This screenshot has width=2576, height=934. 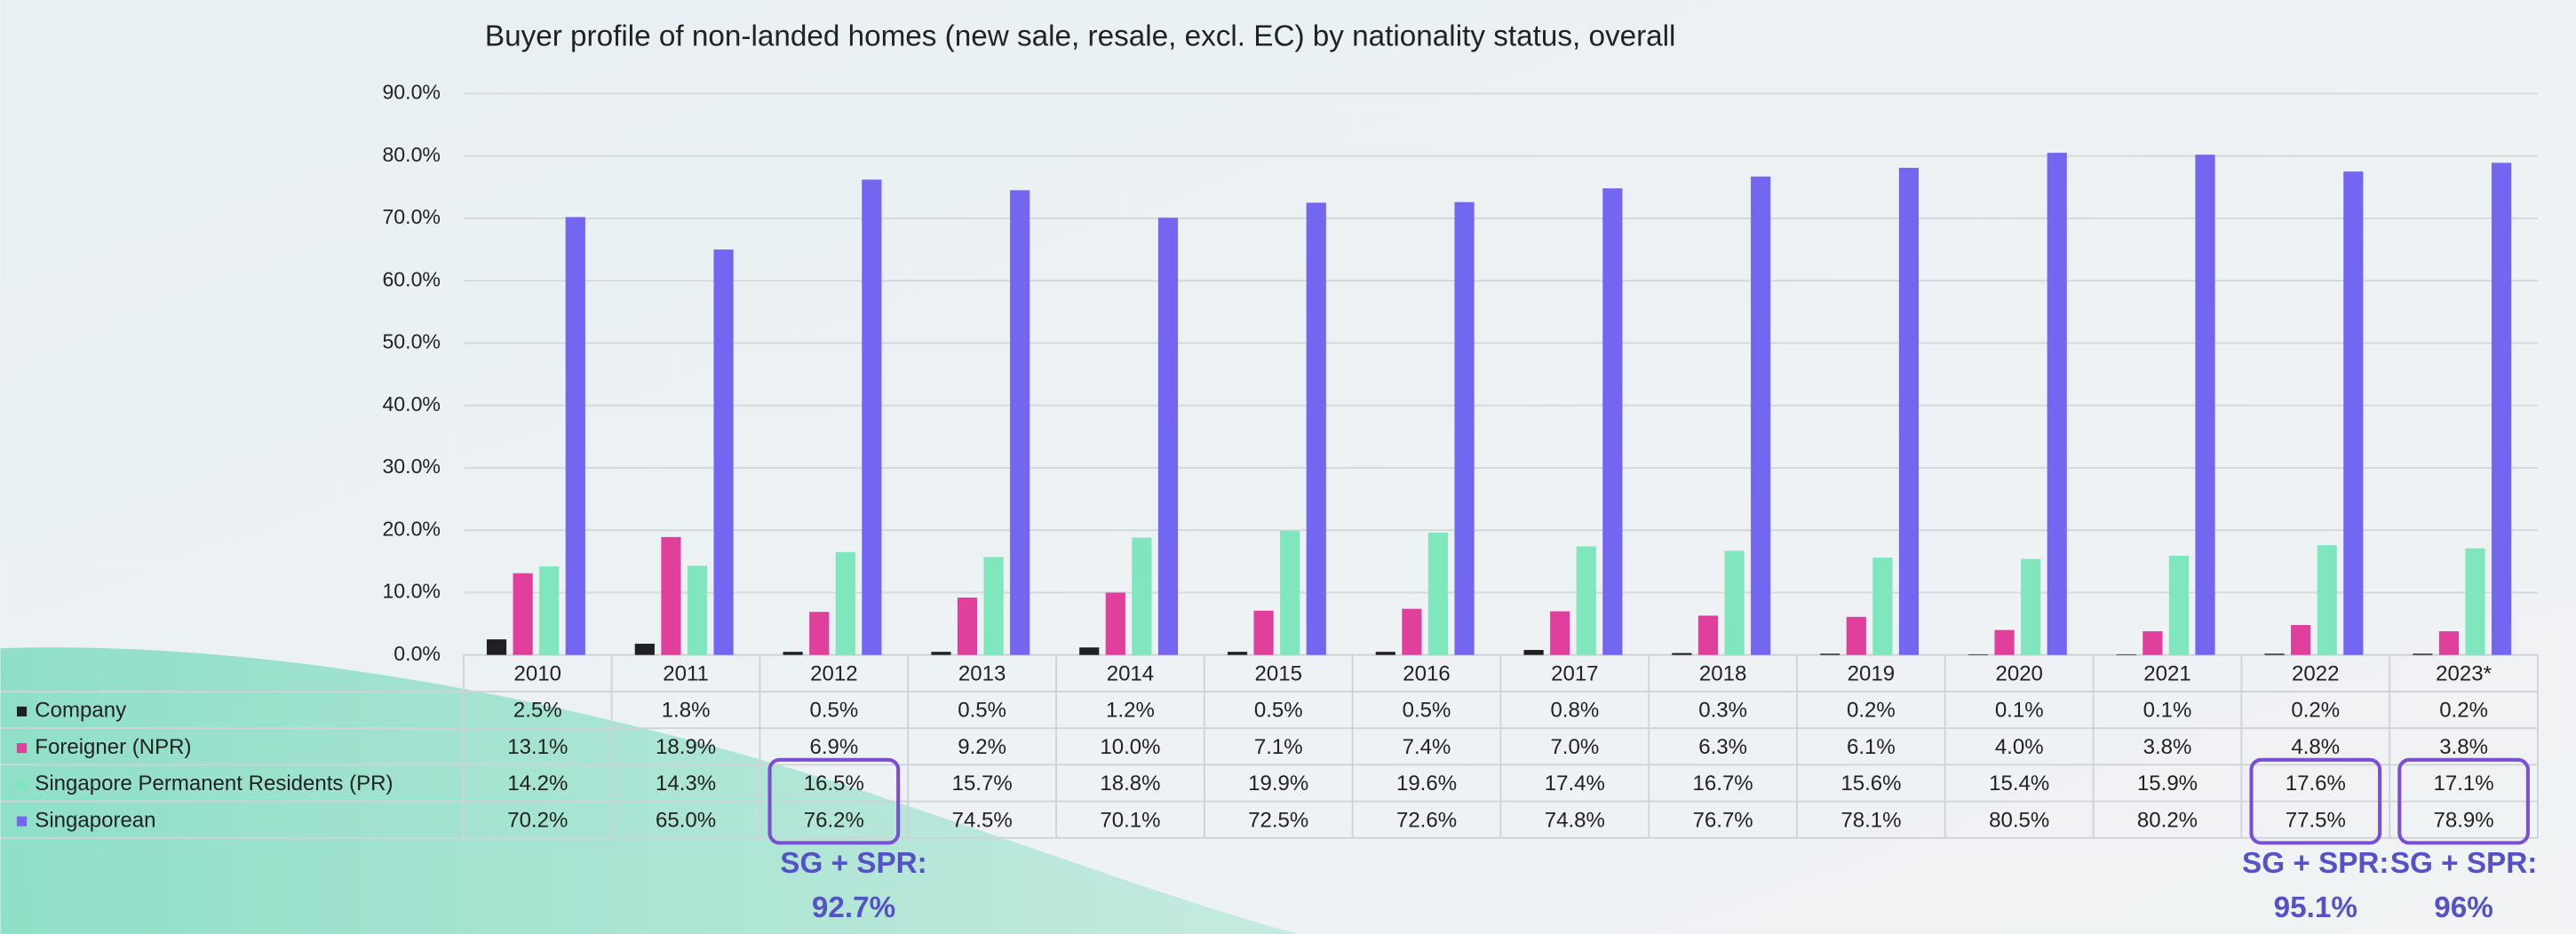 What do you see at coordinates (113, 747) in the screenshot?
I see `legend-label: Foreigner (NPR)` at bounding box center [113, 747].